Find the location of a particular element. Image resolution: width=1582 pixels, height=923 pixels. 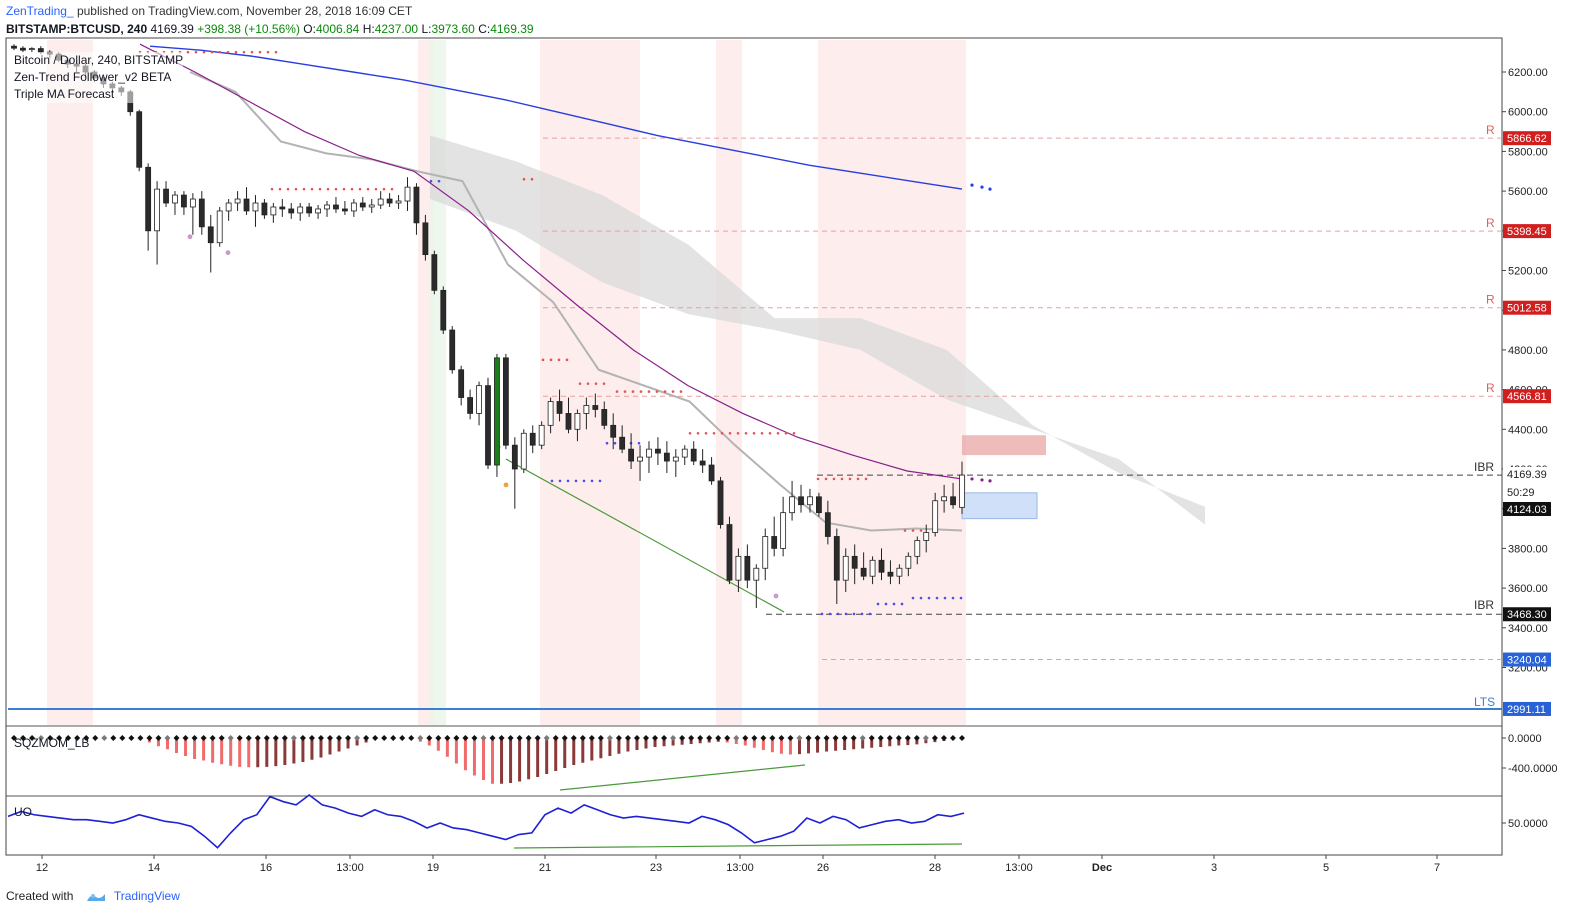

price-tick-label: 3800.00 is located at coordinates (1528, 549).